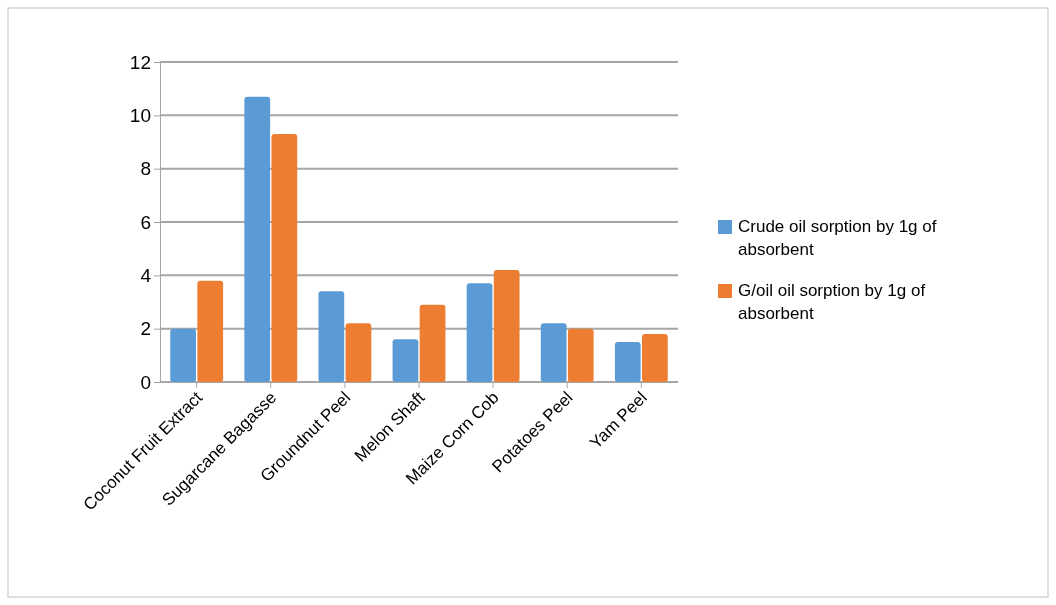  I want to click on y-tick-label: 10, so click(140, 115).